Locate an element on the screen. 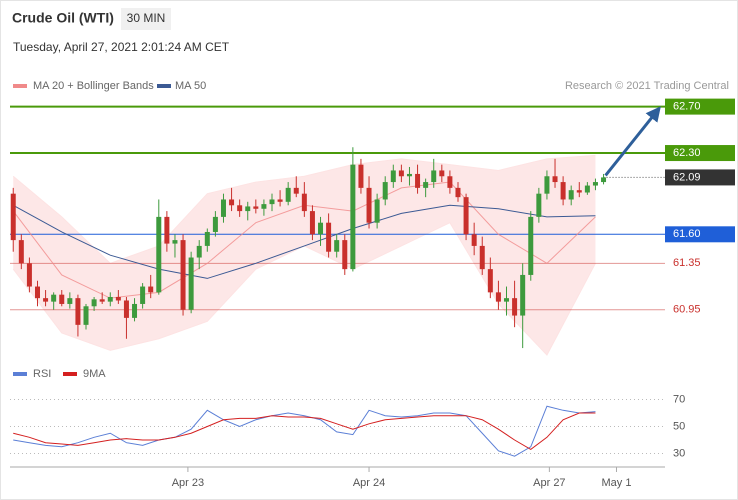 The image size is (738, 500). legend-label: MA 20 + Bollinger Bands is located at coordinates (93, 86).